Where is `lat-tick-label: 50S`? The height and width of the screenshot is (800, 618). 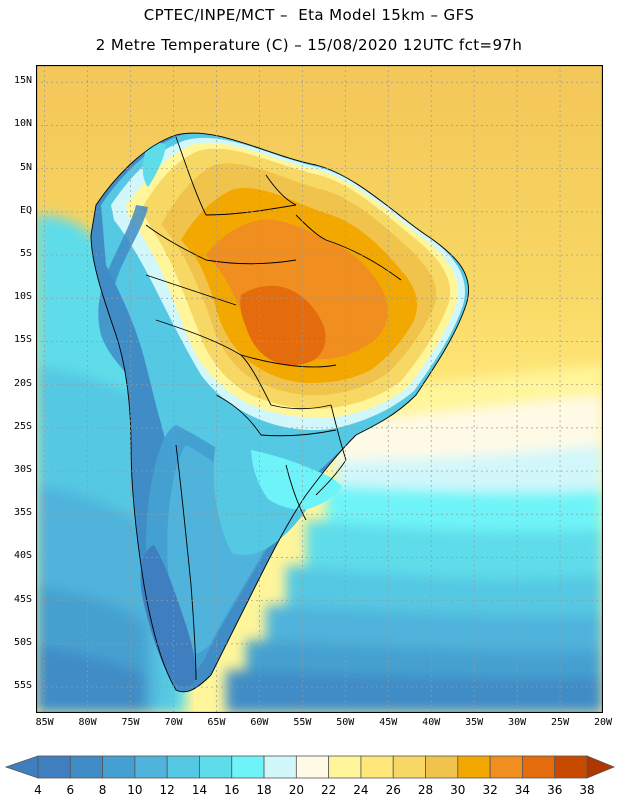
lat-tick-label: 50S is located at coordinates (22, 642).